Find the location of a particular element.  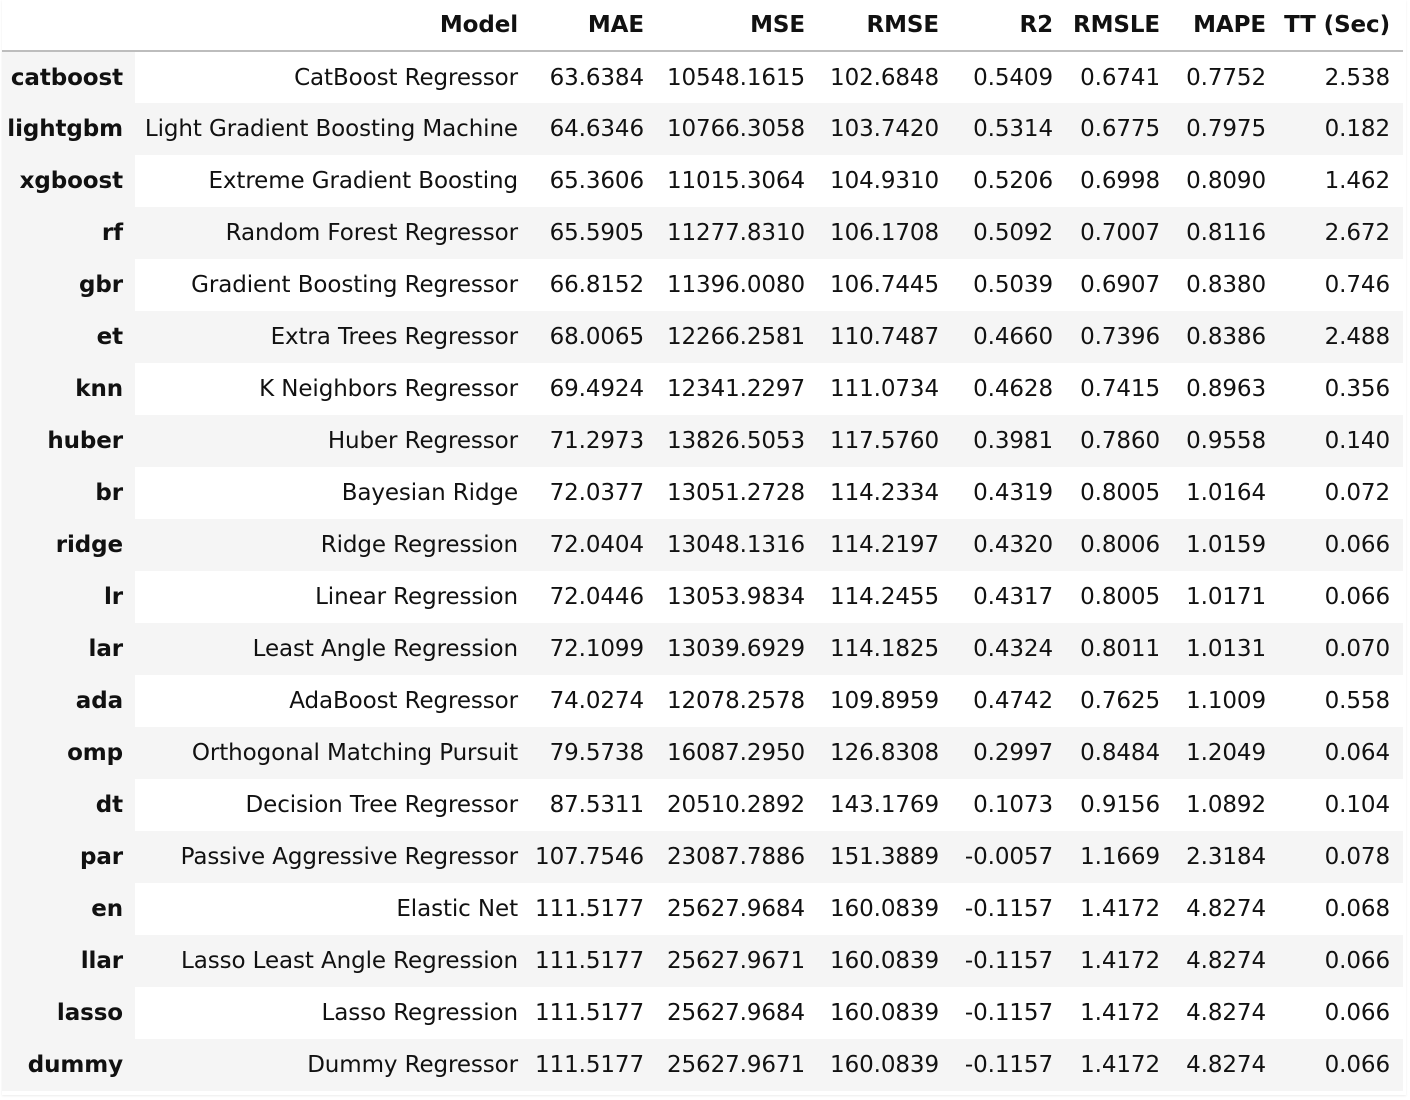

cell-tt: 0.066 is located at coordinates (1341, 1013).